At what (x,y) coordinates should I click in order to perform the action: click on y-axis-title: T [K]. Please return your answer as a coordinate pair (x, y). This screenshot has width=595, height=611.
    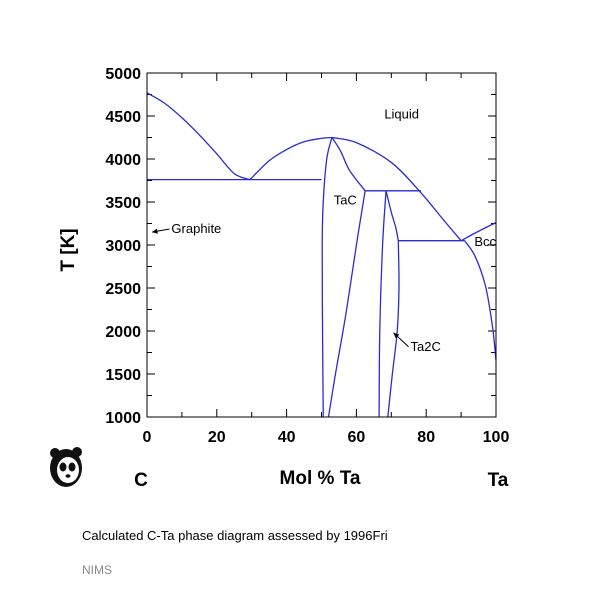
    Looking at the image, I should click on (68, 249).